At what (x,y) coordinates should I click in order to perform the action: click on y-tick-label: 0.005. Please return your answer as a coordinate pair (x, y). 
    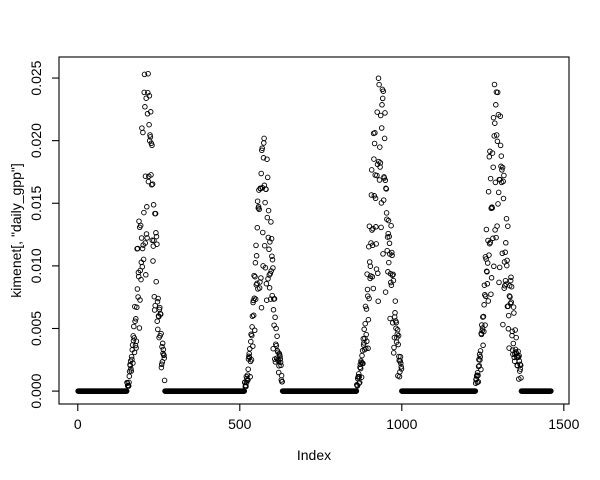
    Looking at the image, I should click on (36, 328).